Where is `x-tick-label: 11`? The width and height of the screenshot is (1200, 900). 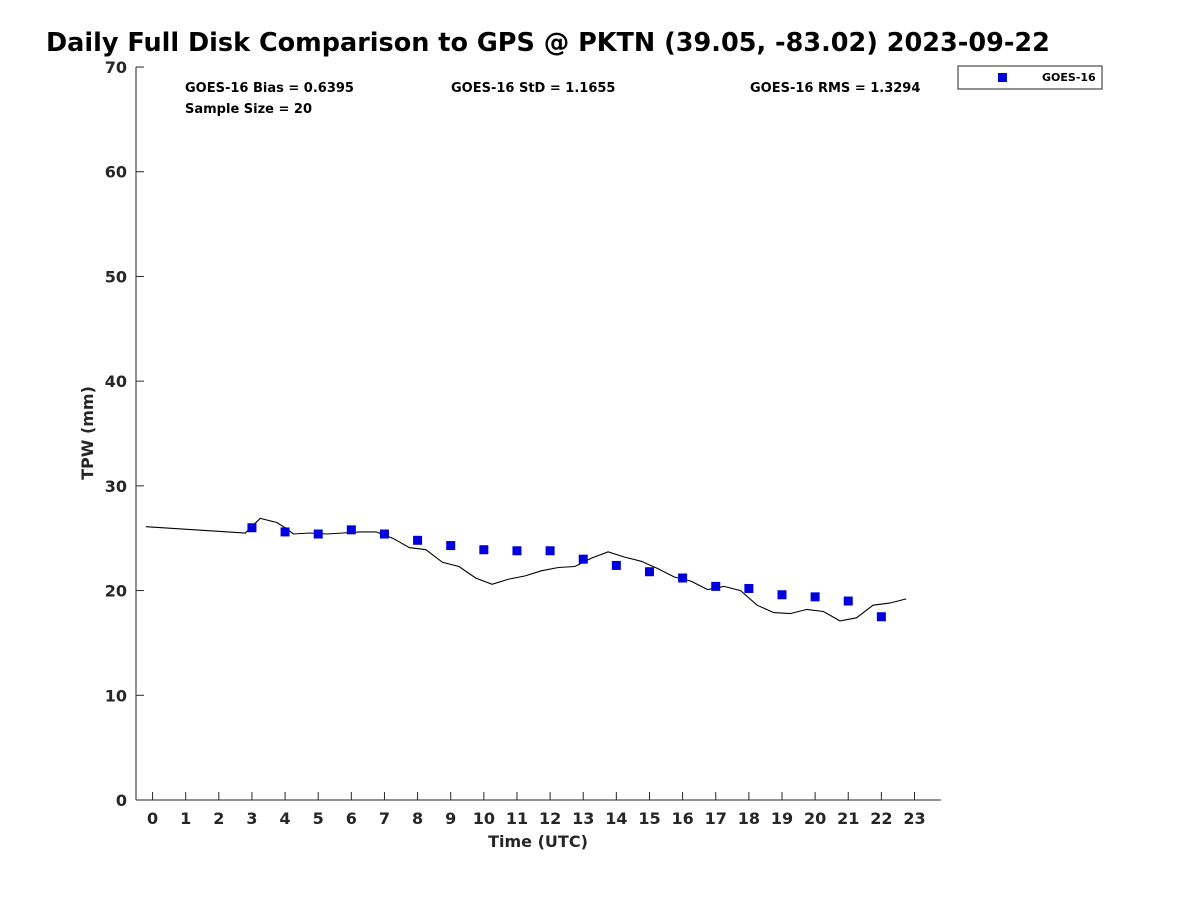 x-tick-label: 11 is located at coordinates (517, 818).